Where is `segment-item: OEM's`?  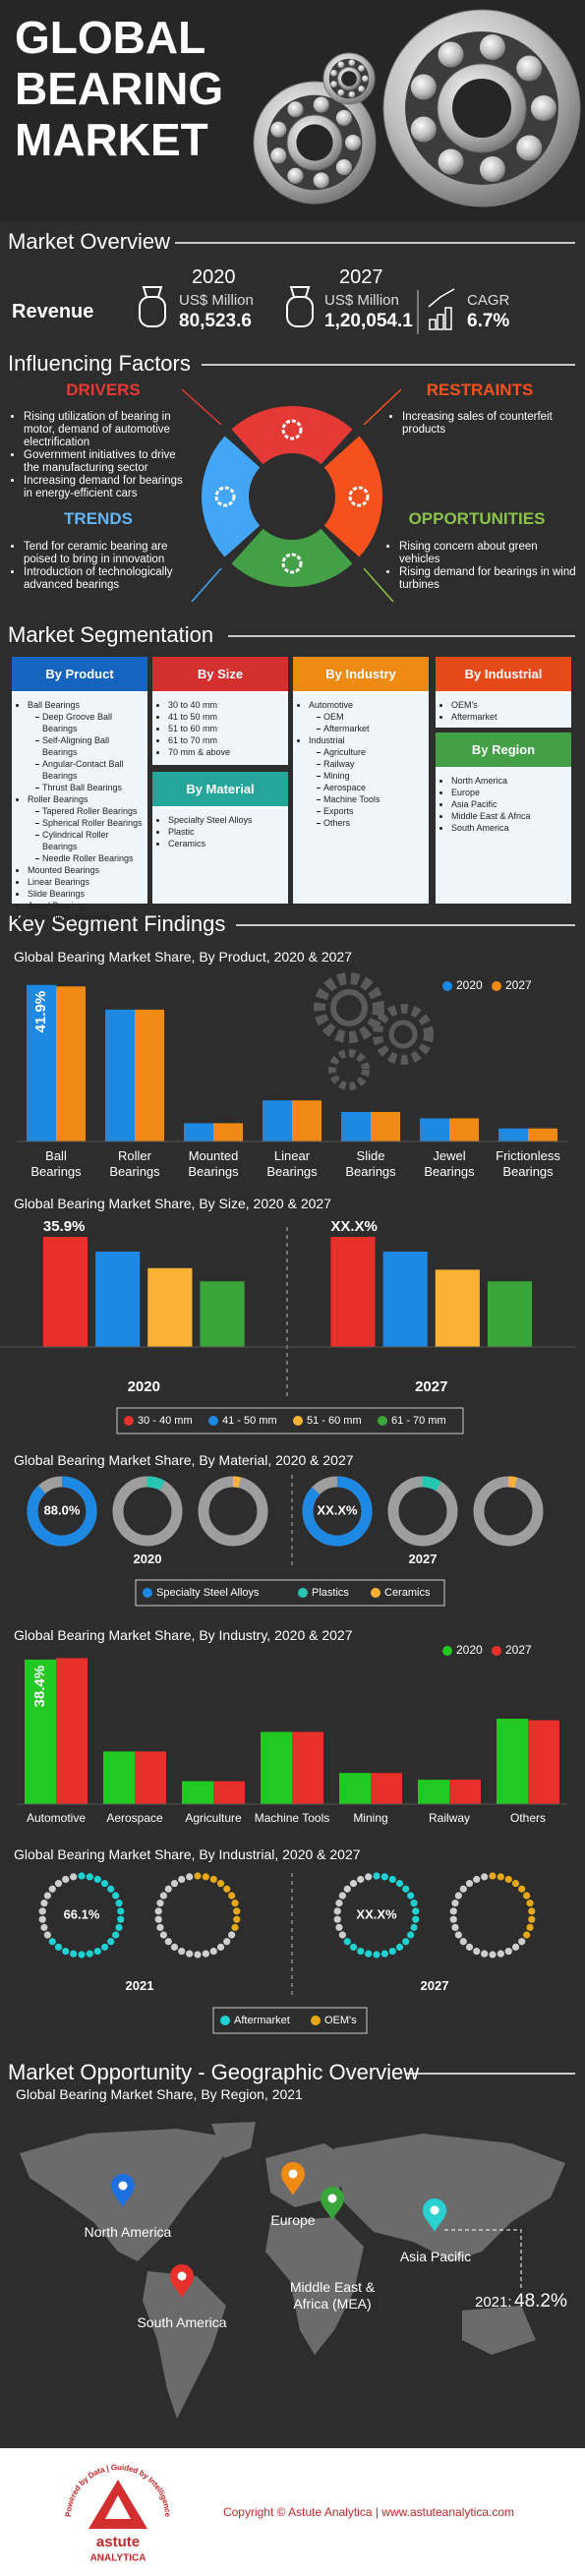
segment-item: OEM's is located at coordinates (509, 705).